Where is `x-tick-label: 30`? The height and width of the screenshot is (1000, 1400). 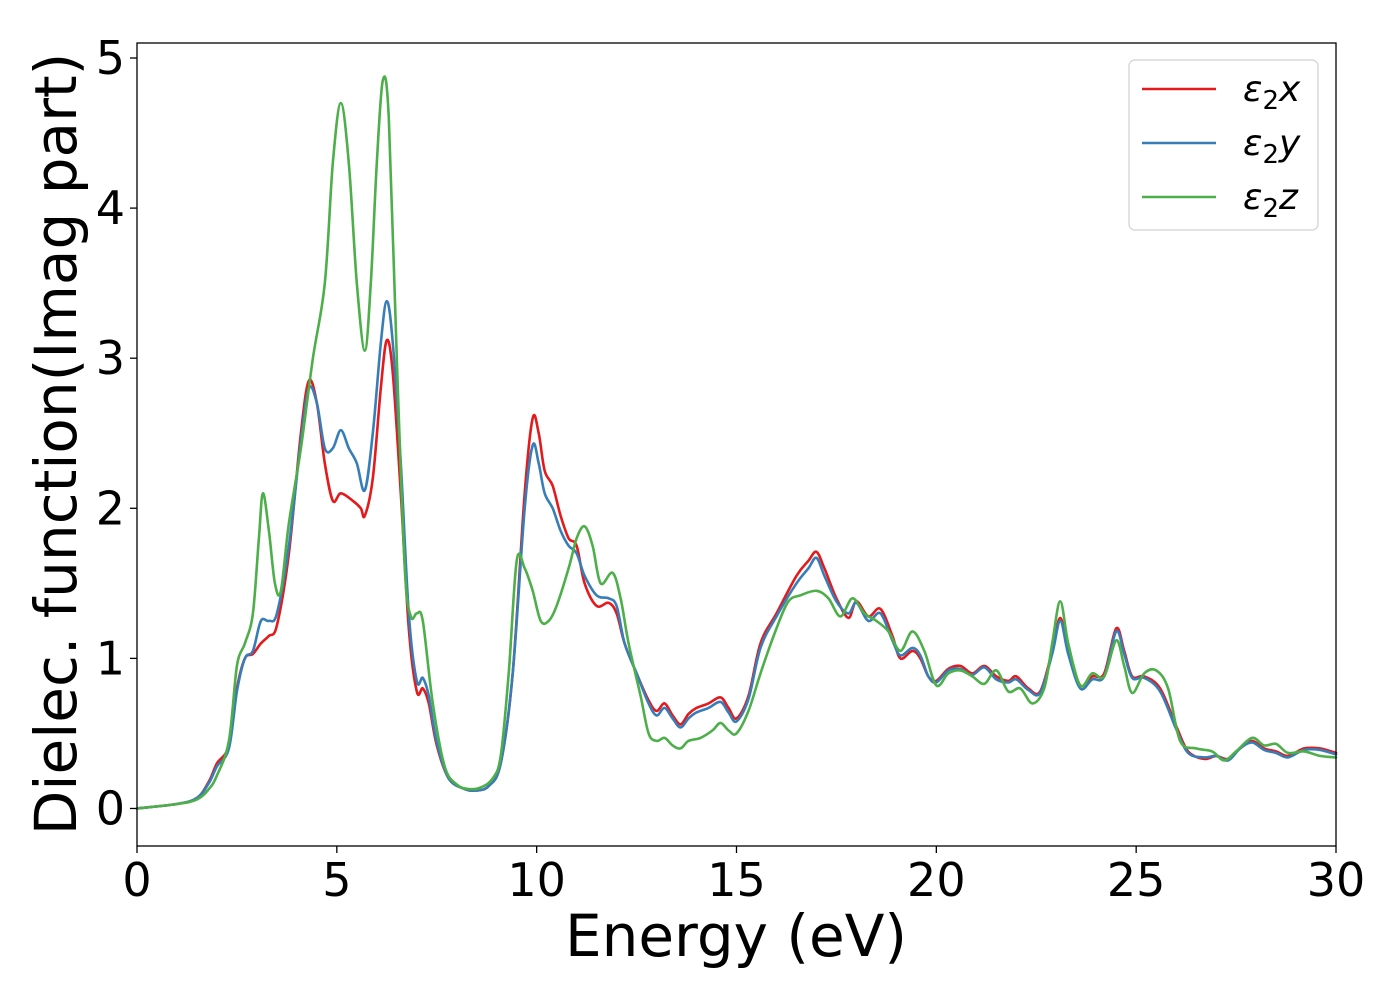 x-tick-label: 30 is located at coordinates (1336, 880).